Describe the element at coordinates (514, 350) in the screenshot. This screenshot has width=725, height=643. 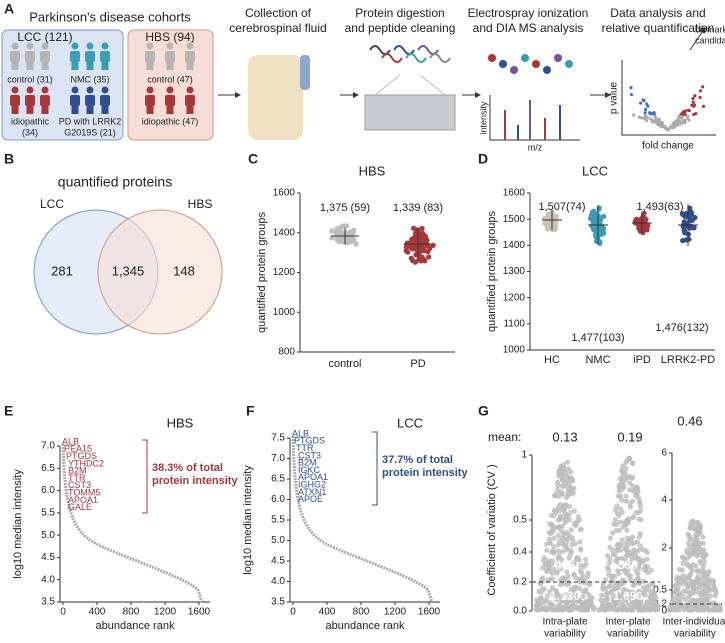
I see `y-tick-label: 1000` at that location.